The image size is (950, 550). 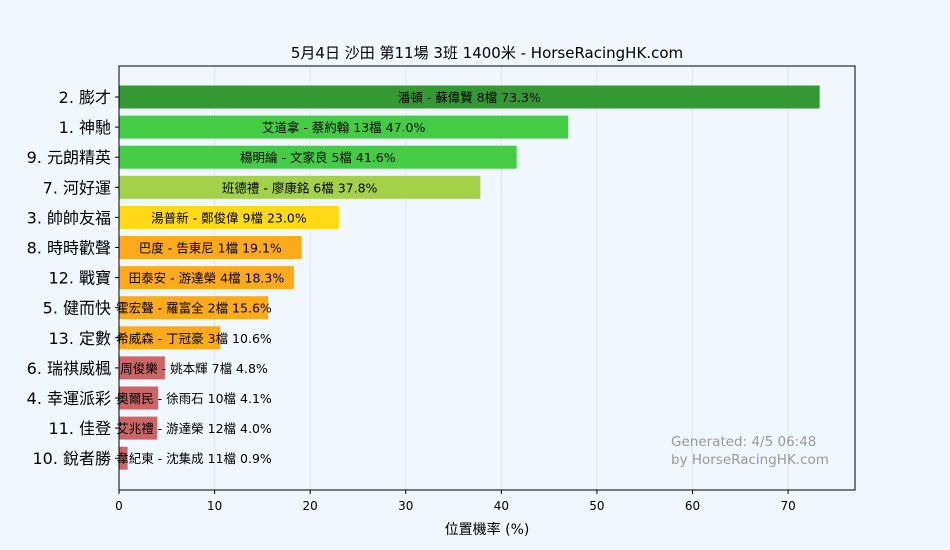 I want to click on bar-data-label: 班德禮 - 廖康銘 6檔 37.8%, so click(x=300, y=187).